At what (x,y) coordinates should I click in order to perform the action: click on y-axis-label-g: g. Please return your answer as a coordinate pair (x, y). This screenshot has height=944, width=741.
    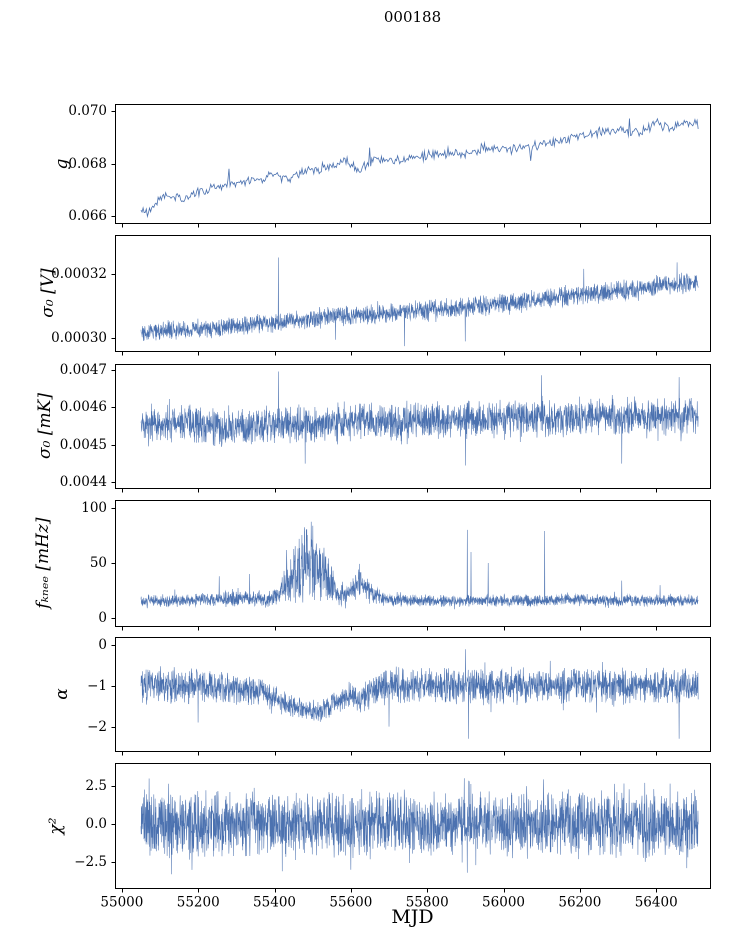
    Looking at the image, I should click on (62, 164).